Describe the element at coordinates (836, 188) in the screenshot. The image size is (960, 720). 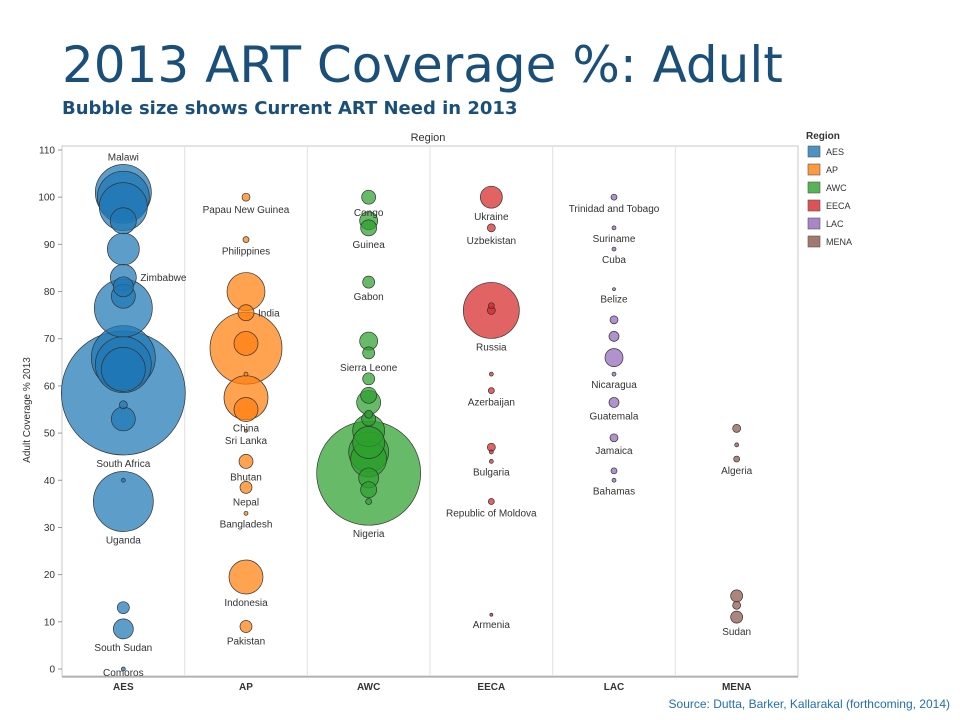
I see `legend-label: AWC` at that location.